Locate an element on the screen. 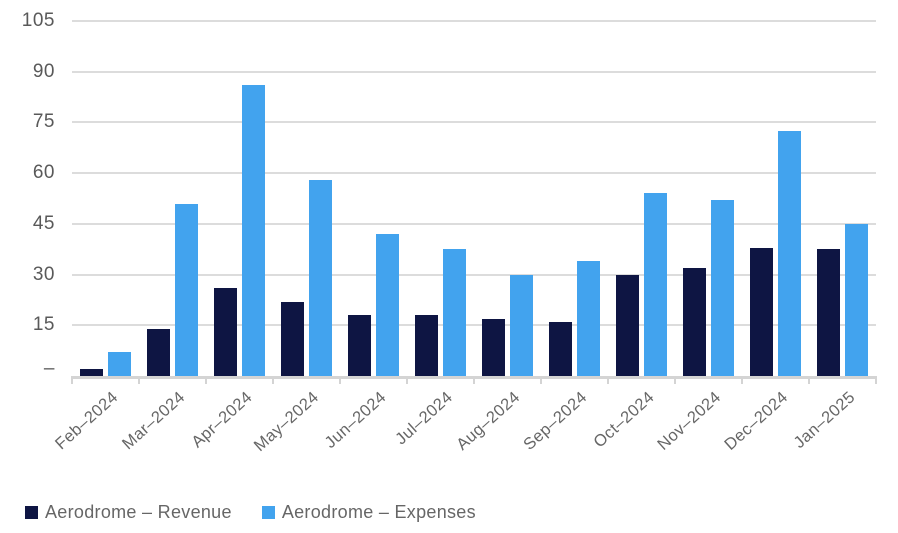  x-axis-label: Oct–2024 is located at coordinates (623, 420).